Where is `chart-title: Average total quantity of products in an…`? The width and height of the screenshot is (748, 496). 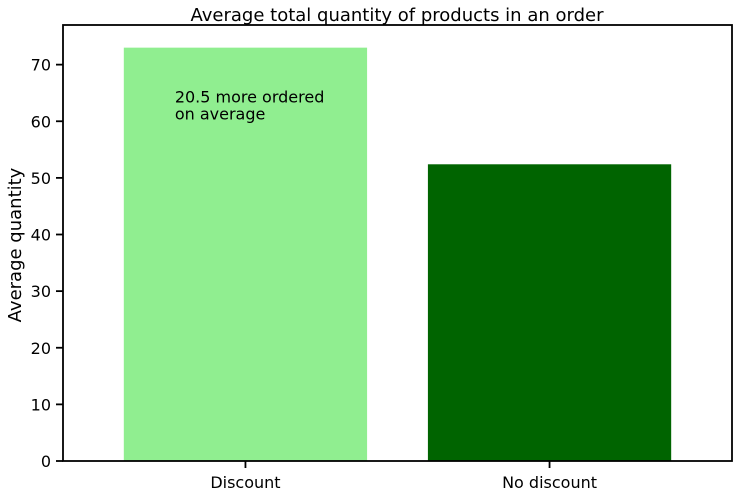 chart-title: Average total quantity of products in an… is located at coordinates (398, 15).